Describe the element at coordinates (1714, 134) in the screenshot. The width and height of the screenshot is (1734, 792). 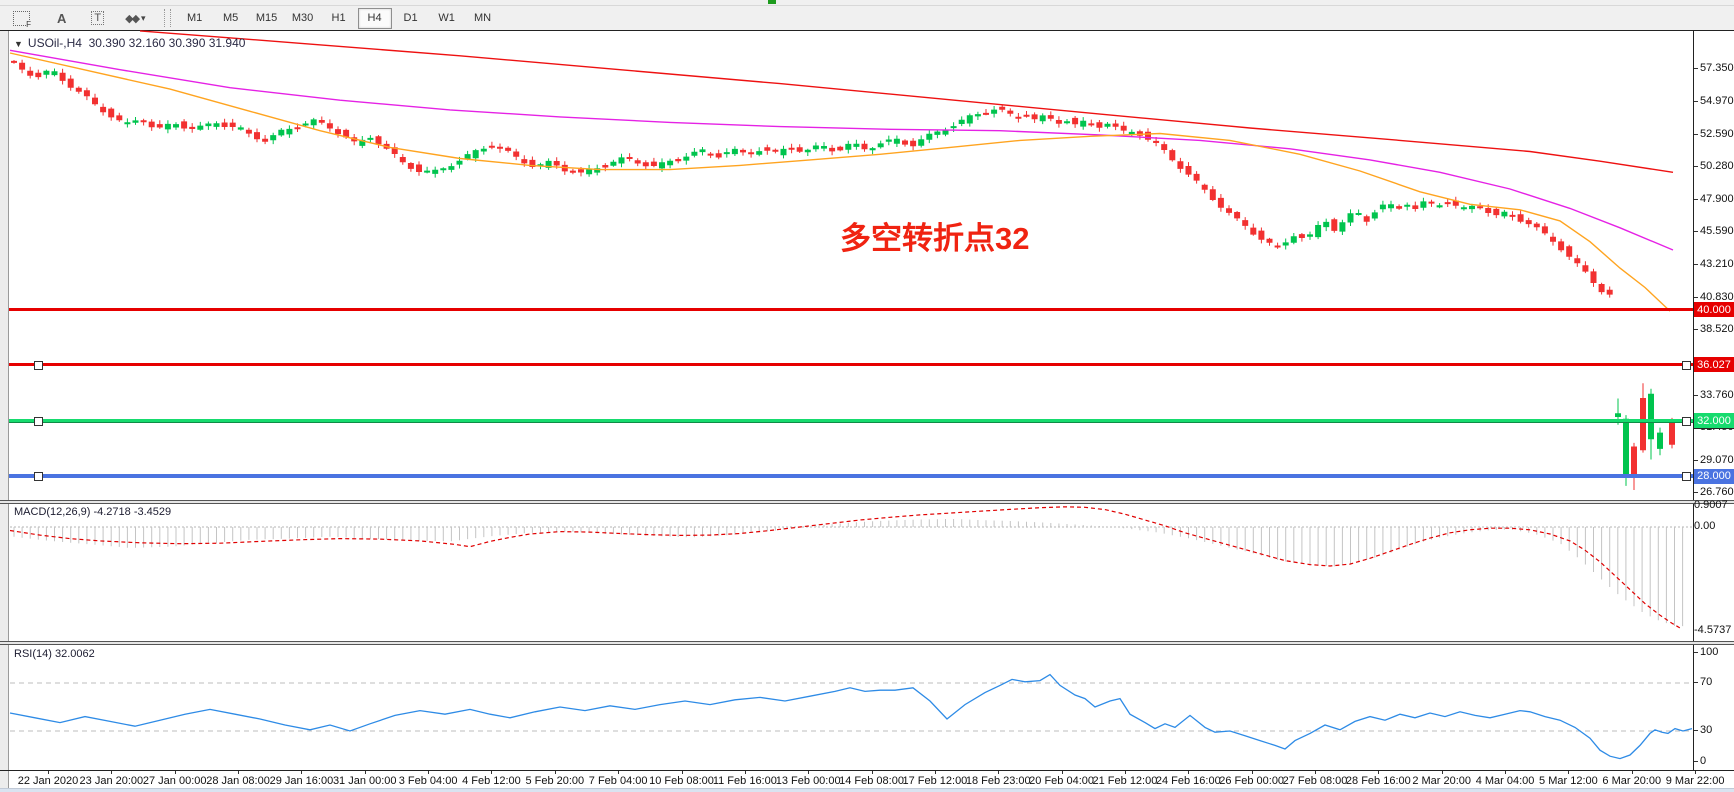
I see `price-tick-label: 52.590` at that location.